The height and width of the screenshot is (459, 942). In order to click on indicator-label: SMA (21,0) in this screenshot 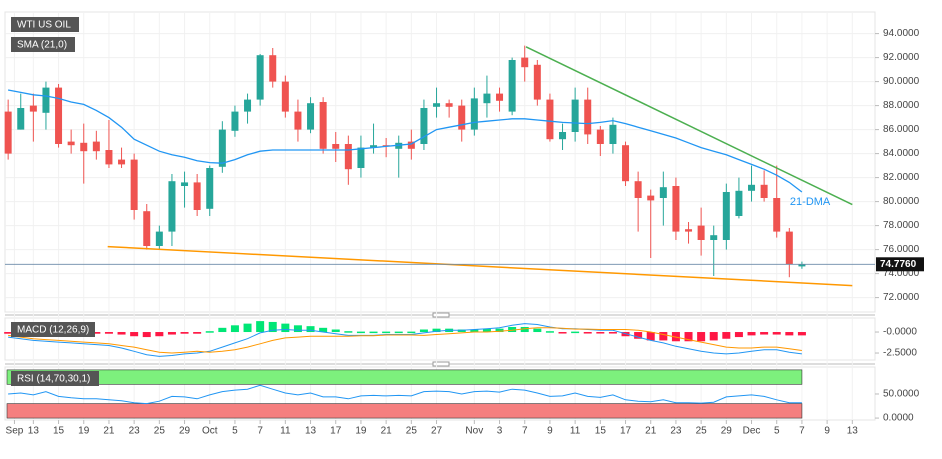, I will do `click(42, 45)`.